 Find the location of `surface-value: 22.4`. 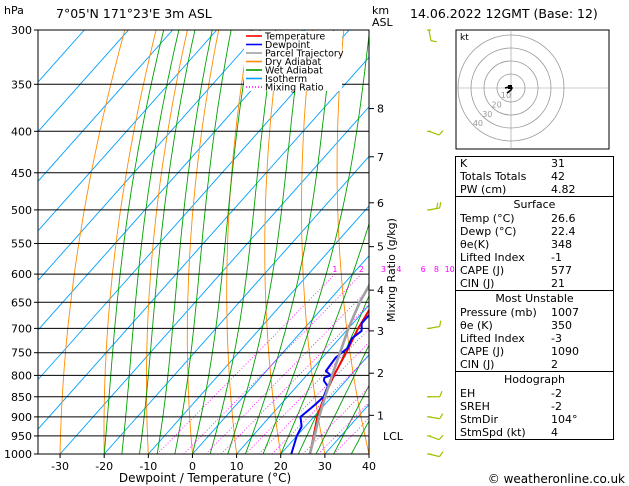

surface-value: 22.4 is located at coordinates (563, 231).